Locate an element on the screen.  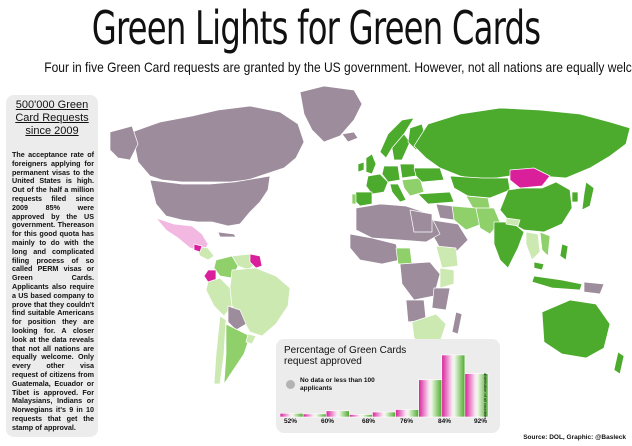
country-sweden is located at coordinates (401, 147).